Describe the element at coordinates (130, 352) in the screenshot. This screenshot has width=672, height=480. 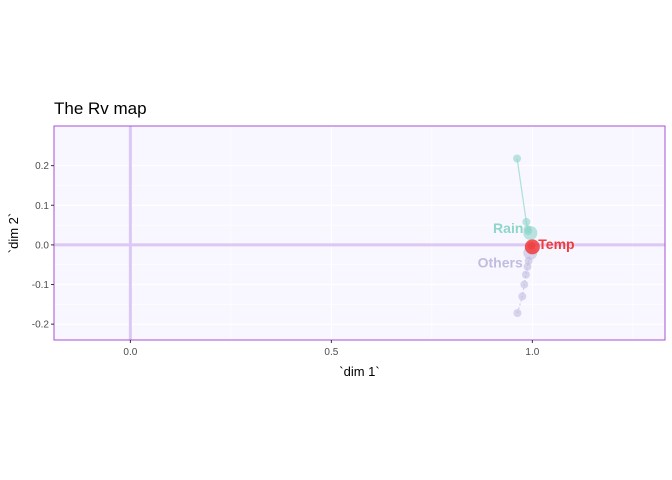
I see `x-tick-label: 0.0` at that location.